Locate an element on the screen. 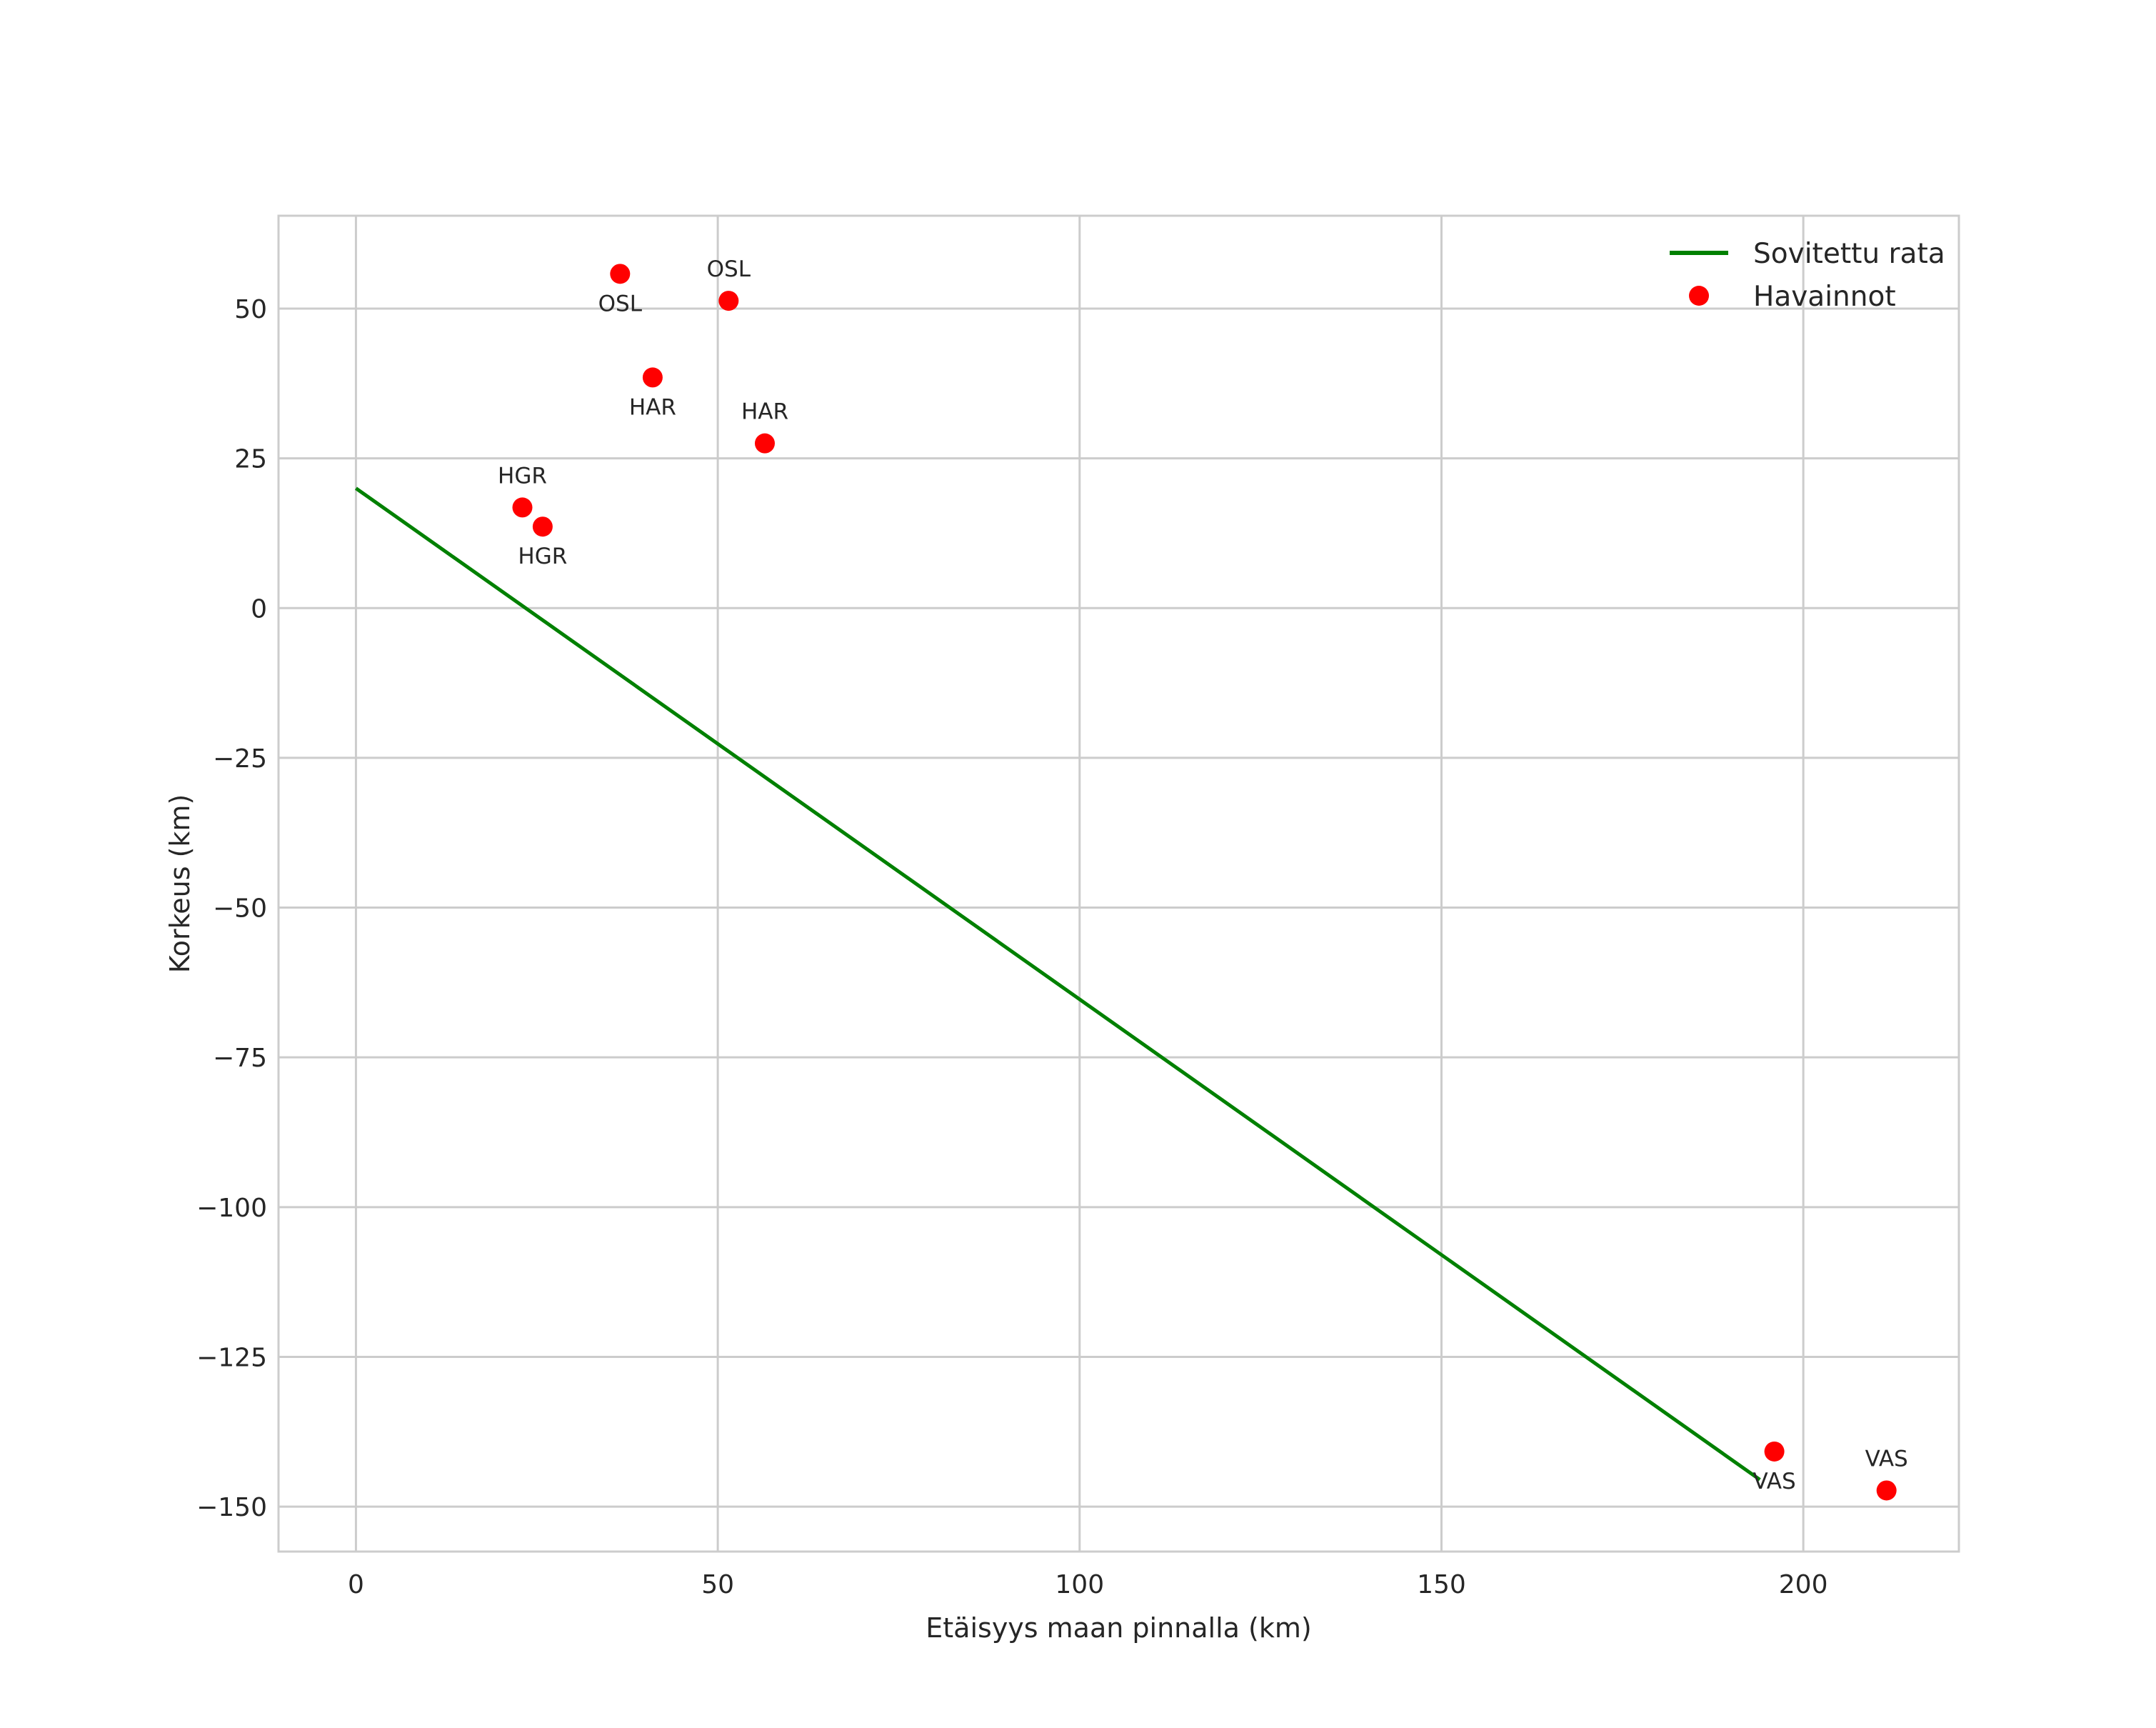 Image resolution: width=2156 pixels, height=1728 pixels. x-tick-label: 0 is located at coordinates (356, 1585).